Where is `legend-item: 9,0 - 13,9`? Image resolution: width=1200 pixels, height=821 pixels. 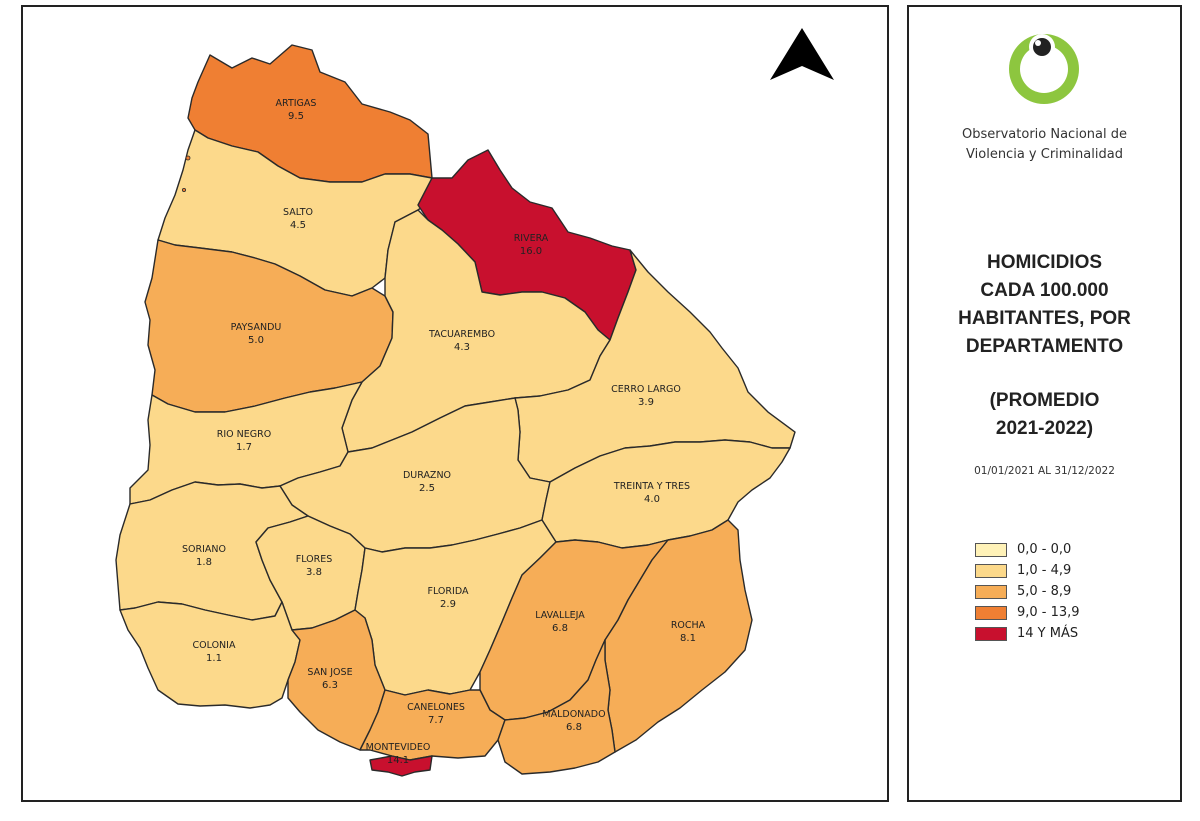
legend-item: 9,0 - 13,9 is located at coordinates (1027, 612).